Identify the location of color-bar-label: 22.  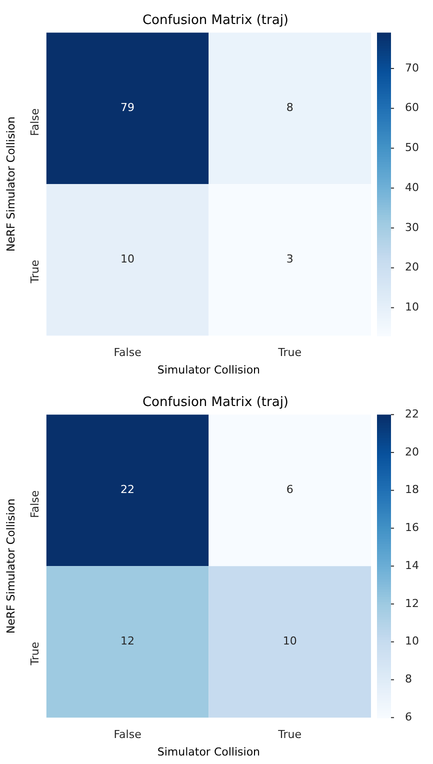
(412, 413).